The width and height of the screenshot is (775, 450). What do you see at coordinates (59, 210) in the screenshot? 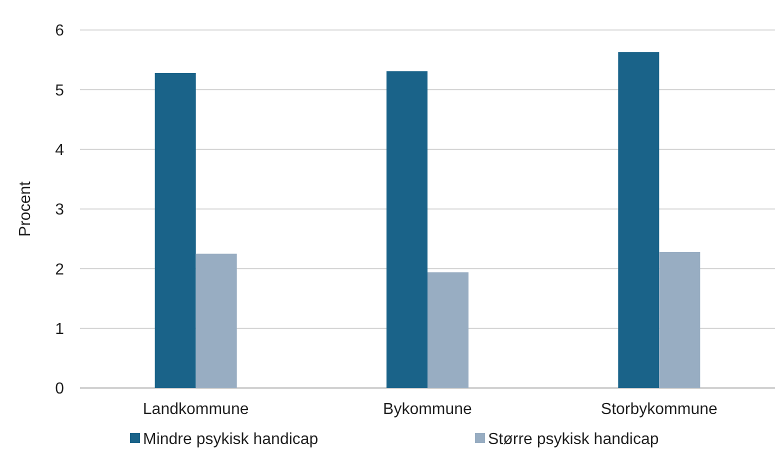
I see `y-tick-label: 3` at bounding box center [59, 210].